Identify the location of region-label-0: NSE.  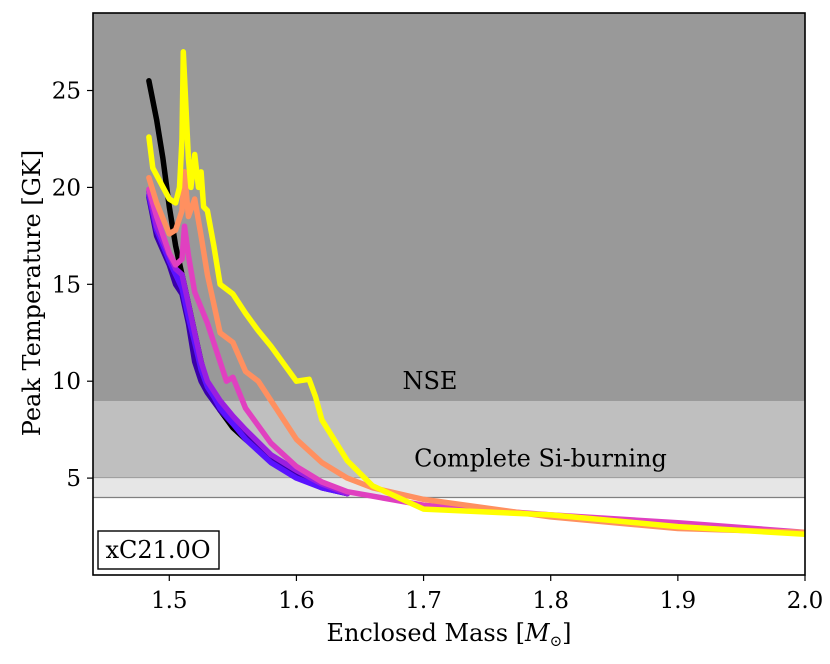
(429, 381).